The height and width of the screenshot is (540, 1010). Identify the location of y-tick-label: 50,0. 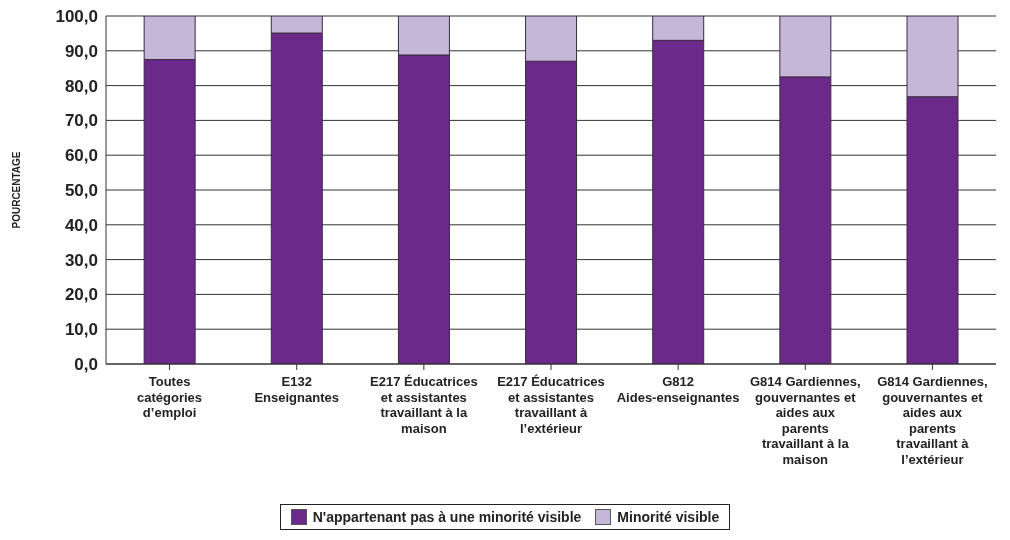
(81, 191).